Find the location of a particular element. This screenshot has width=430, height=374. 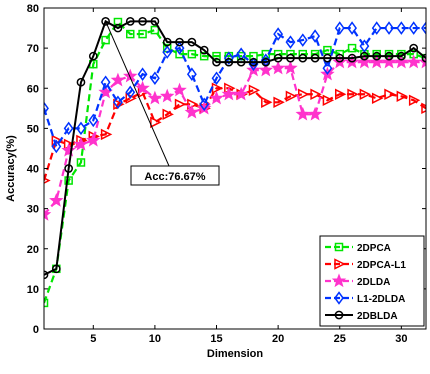

y-tick-label: 70 is located at coordinates (33, 49).